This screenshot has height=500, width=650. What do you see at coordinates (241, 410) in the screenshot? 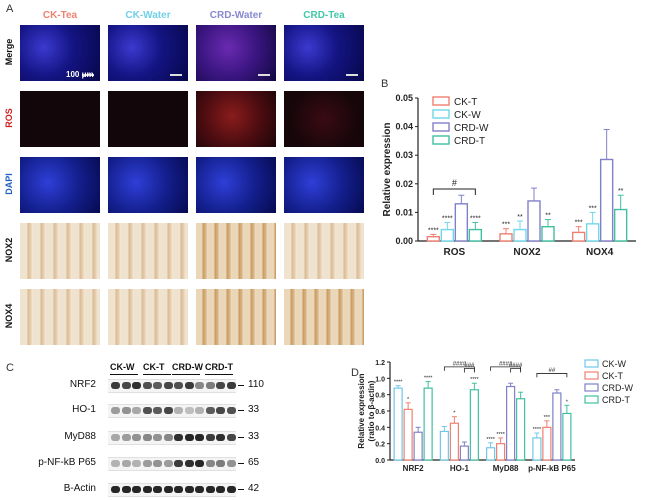
I see `kda-tick` at bounding box center [241, 410].